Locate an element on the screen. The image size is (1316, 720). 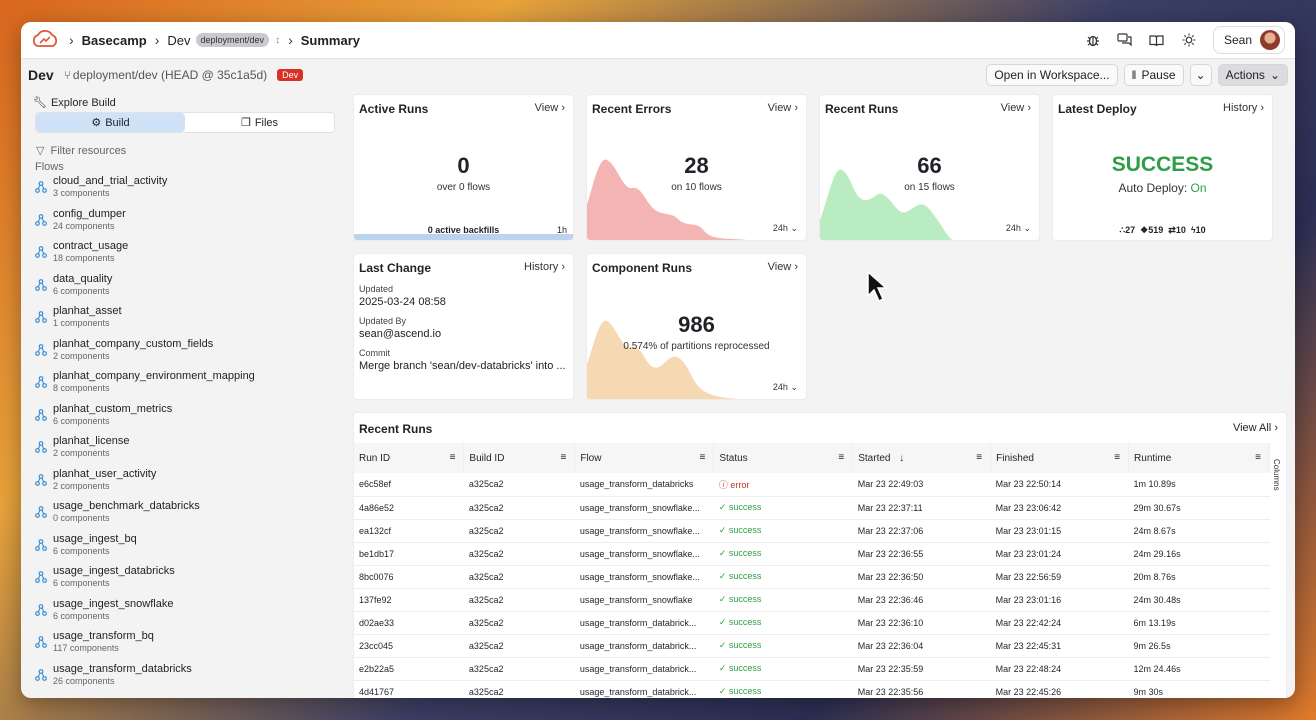
active-runs-range: 1h is located at coordinates (561, 230).